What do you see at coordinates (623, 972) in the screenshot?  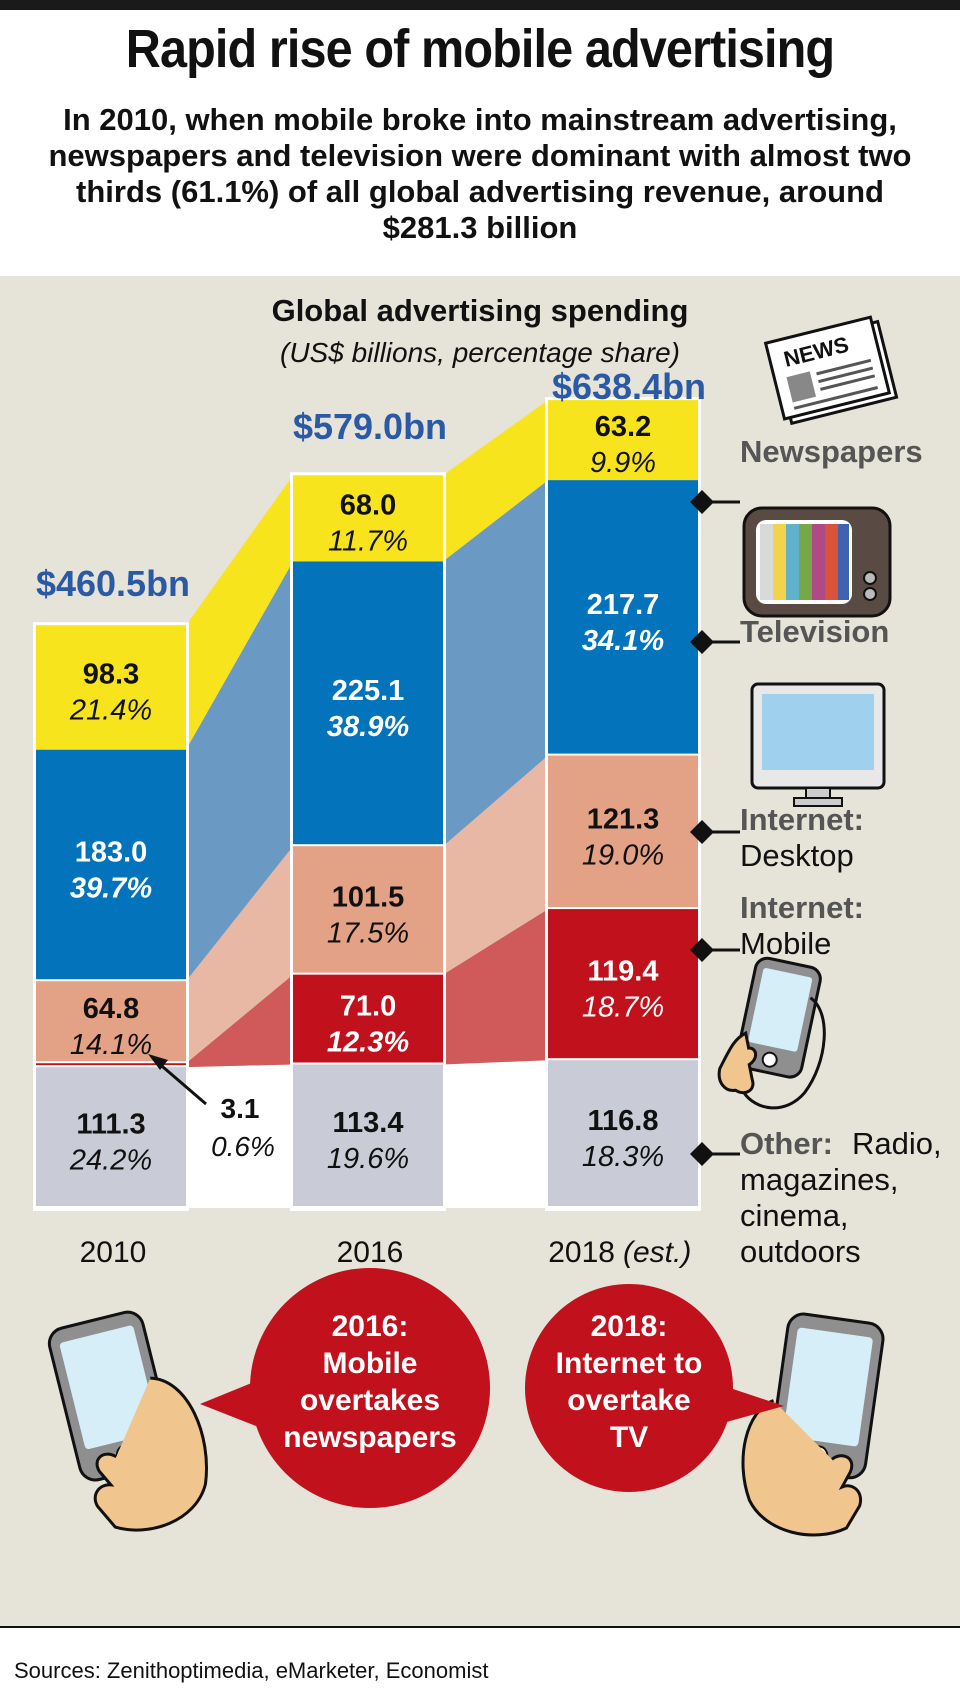 I see `value-label-mobile-2018: 119.4` at bounding box center [623, 972].